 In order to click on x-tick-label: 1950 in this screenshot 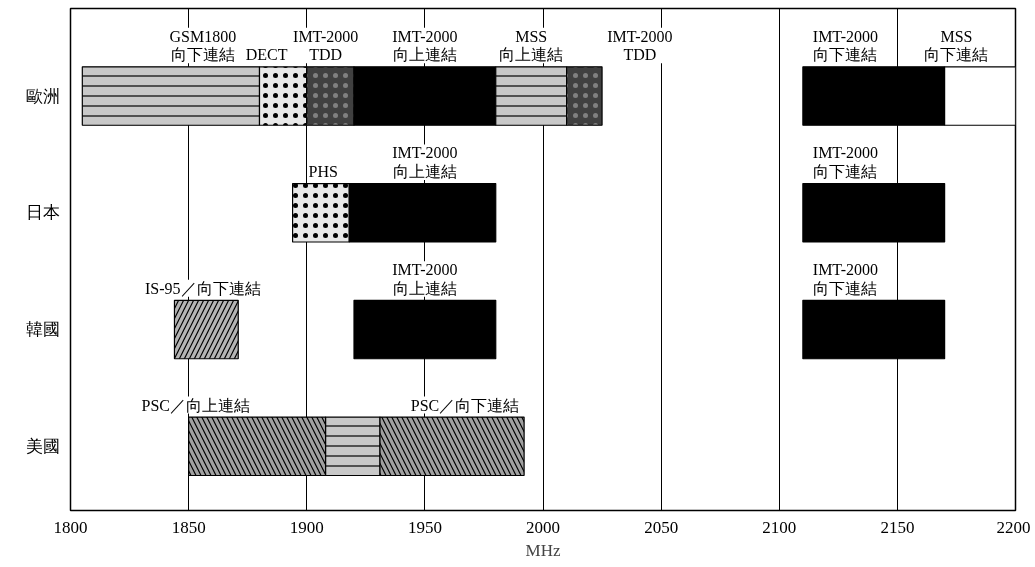, I will do `click(424, 527)`.